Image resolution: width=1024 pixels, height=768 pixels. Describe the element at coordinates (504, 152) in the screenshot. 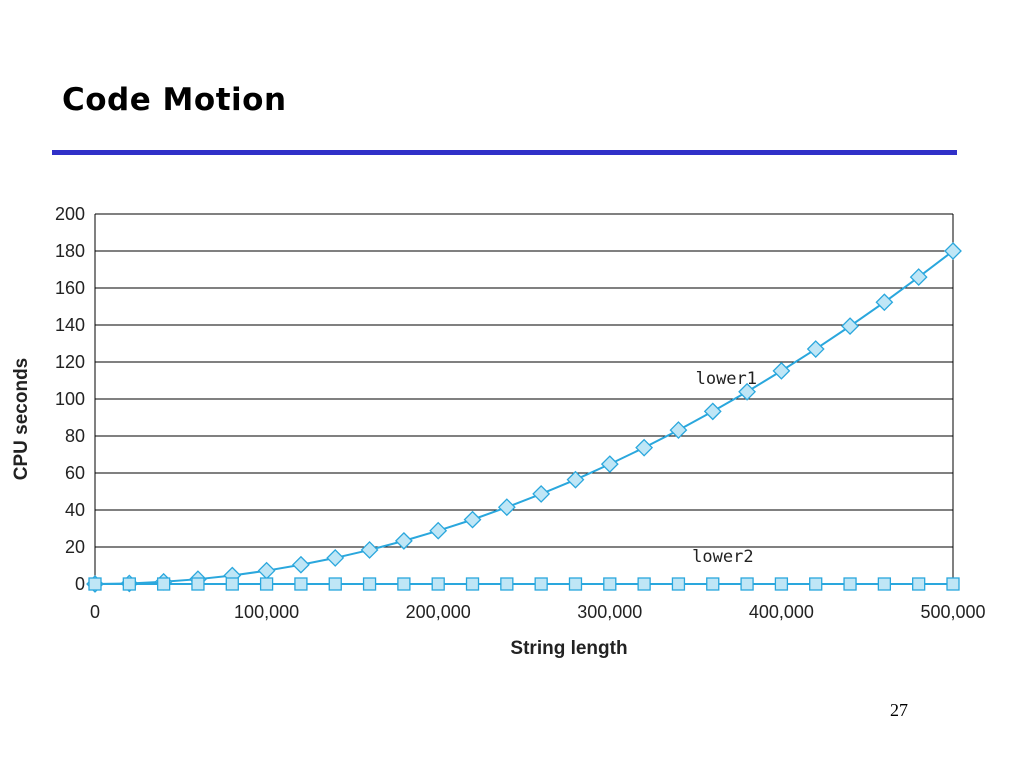

I see `title-rule` at that location.